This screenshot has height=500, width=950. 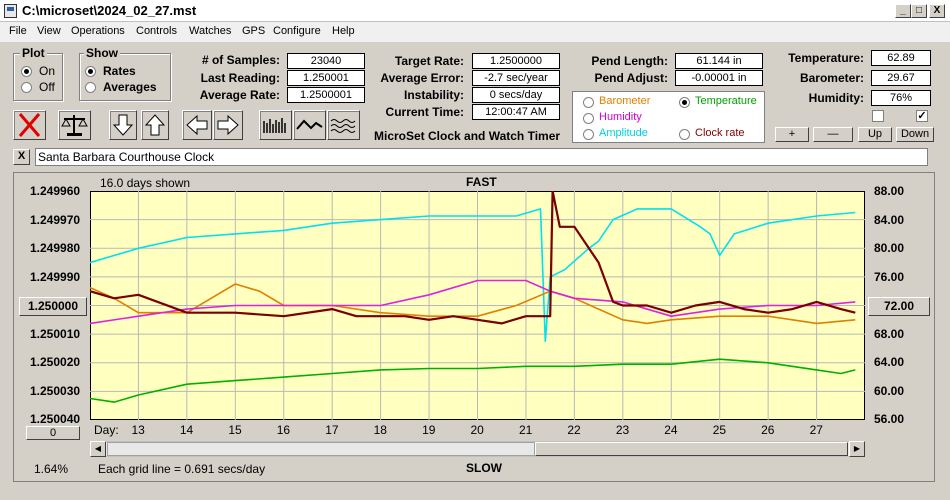 What do you see at coordinates (74, 125) in the screenshot?
I see `balance-button` at bounding box center [74, 125].